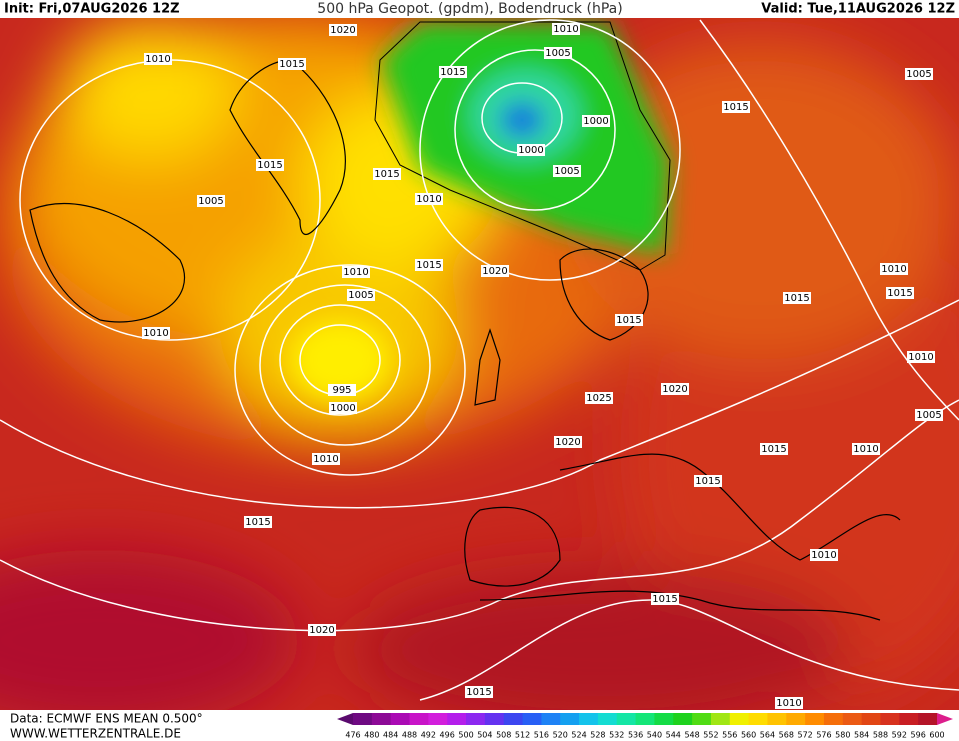 The width and height of the screenshot is (959, 741). What do you see at coordinates (597, 735) in the screenshot?
I see `colorbar-label: 528` at bounding box center [597, 735].